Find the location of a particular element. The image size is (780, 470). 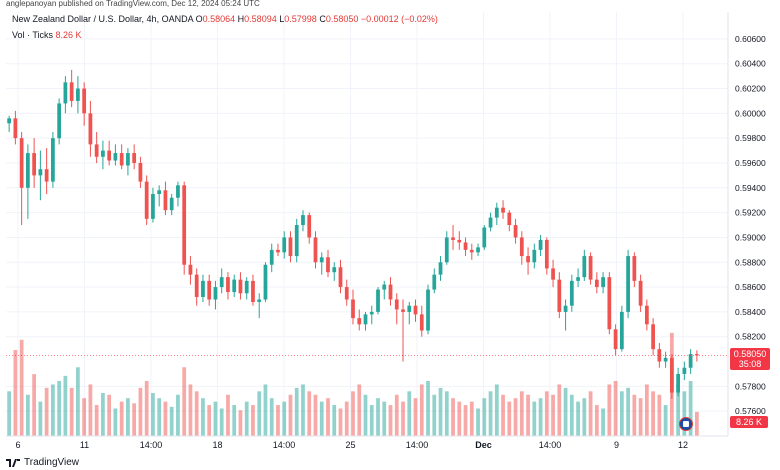

time-tick-label: 25 is located at coordinates (350, 445).